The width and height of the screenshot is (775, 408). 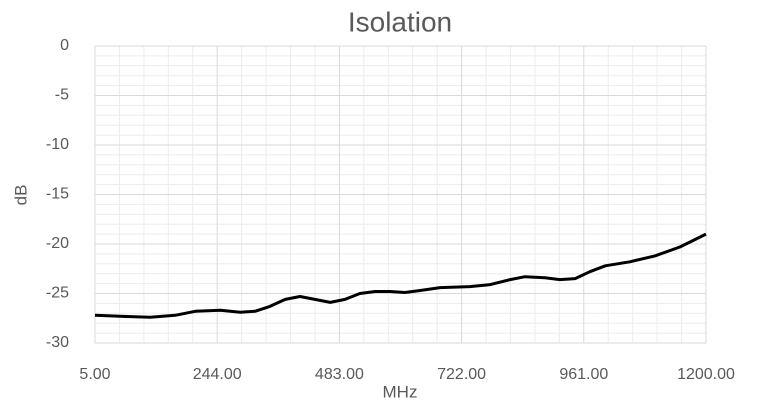 I want to click on chart-title: Isolation, so click(x=400, y=21).